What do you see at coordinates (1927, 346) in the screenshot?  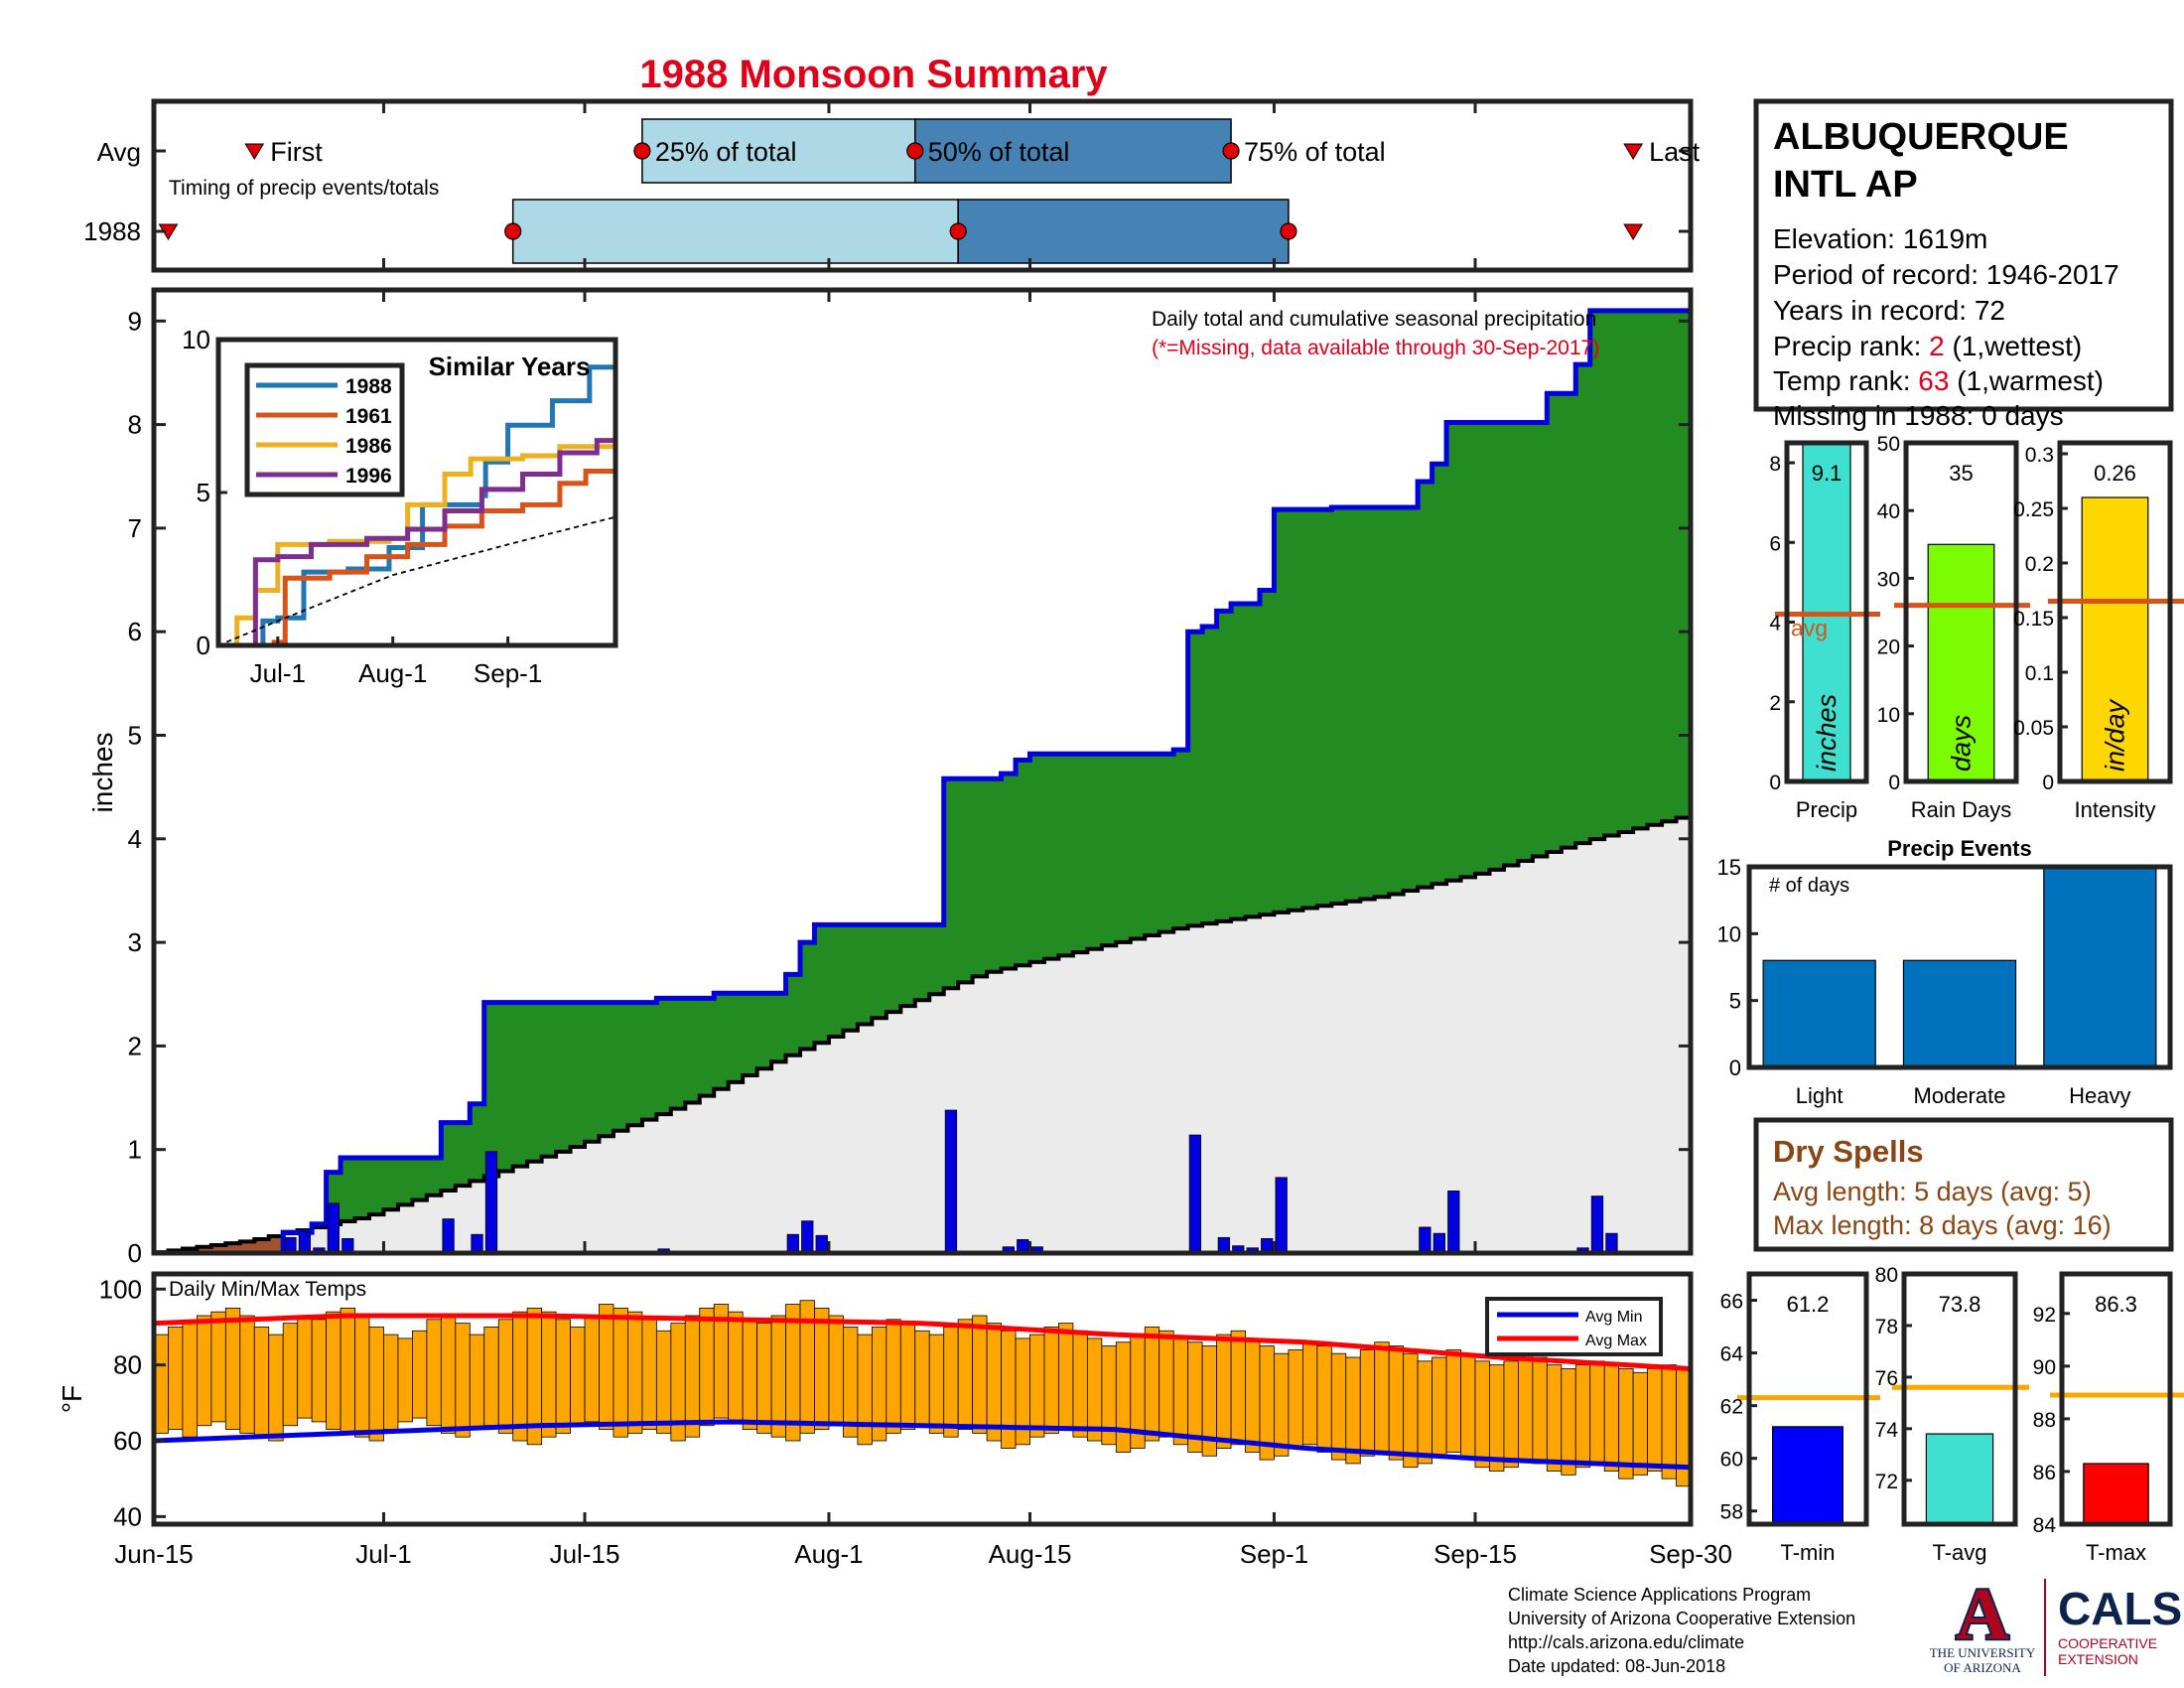 I see `precip-rank: Precip rank: 2 (1,wettest)` at bounding box center [1927, 346].